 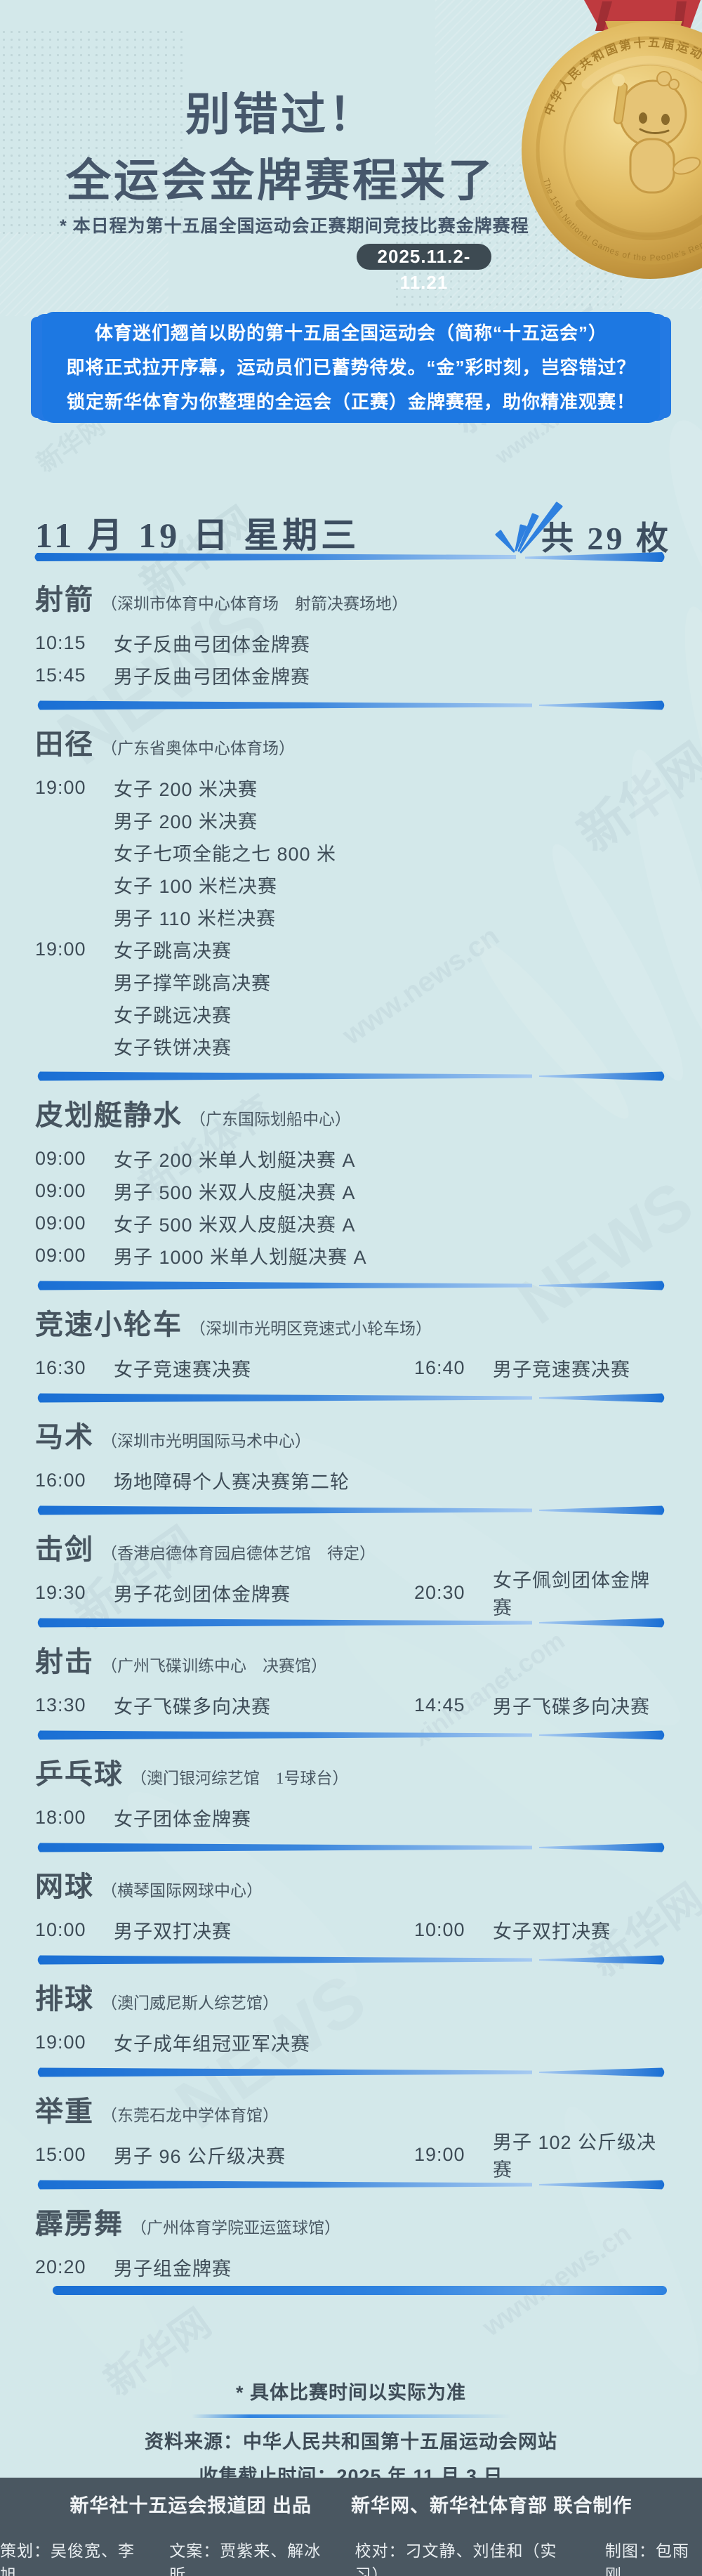 I want to click on event-name: 男子飞碟多向决赛, so click(x=571, y=1707).